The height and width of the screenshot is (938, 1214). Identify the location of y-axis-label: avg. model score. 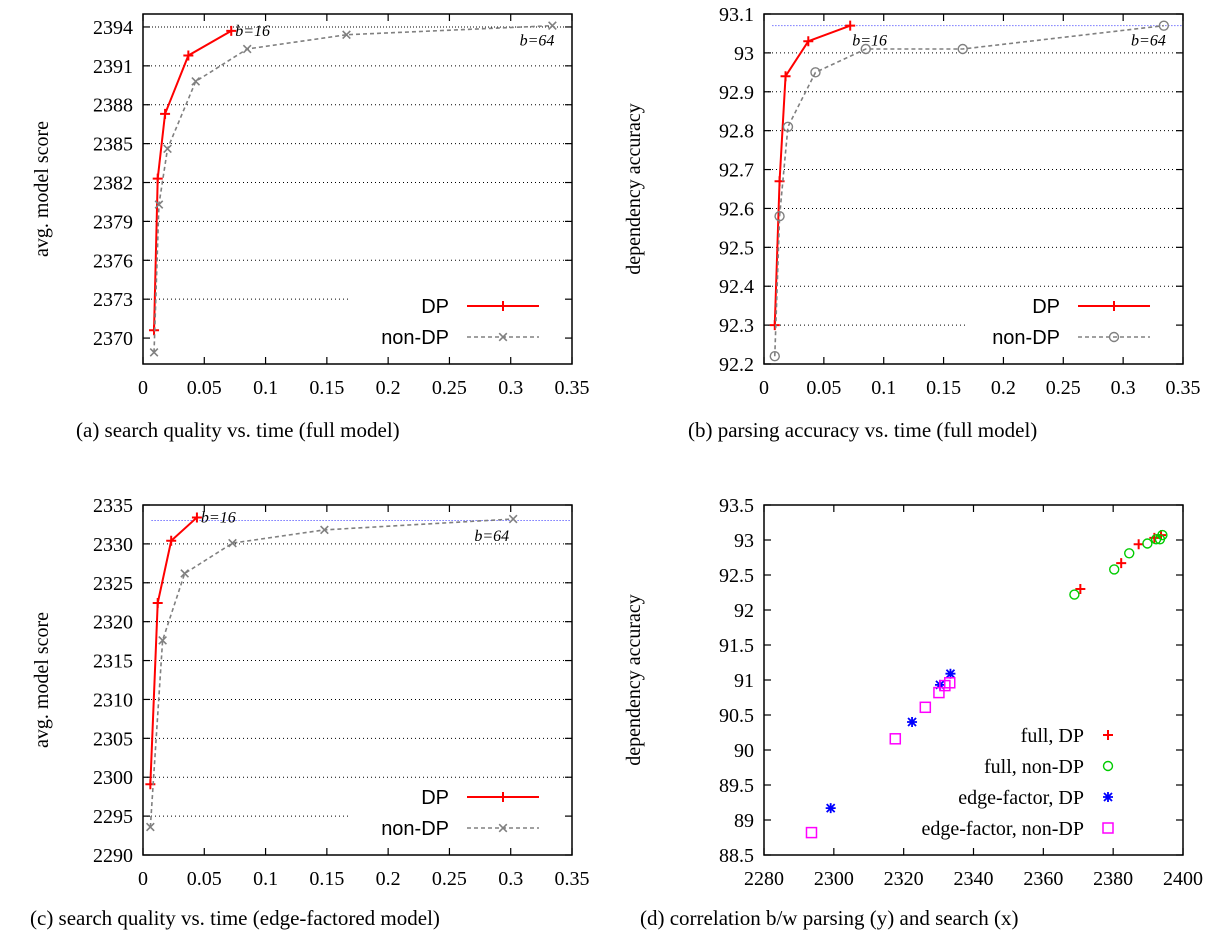
(42, 680).